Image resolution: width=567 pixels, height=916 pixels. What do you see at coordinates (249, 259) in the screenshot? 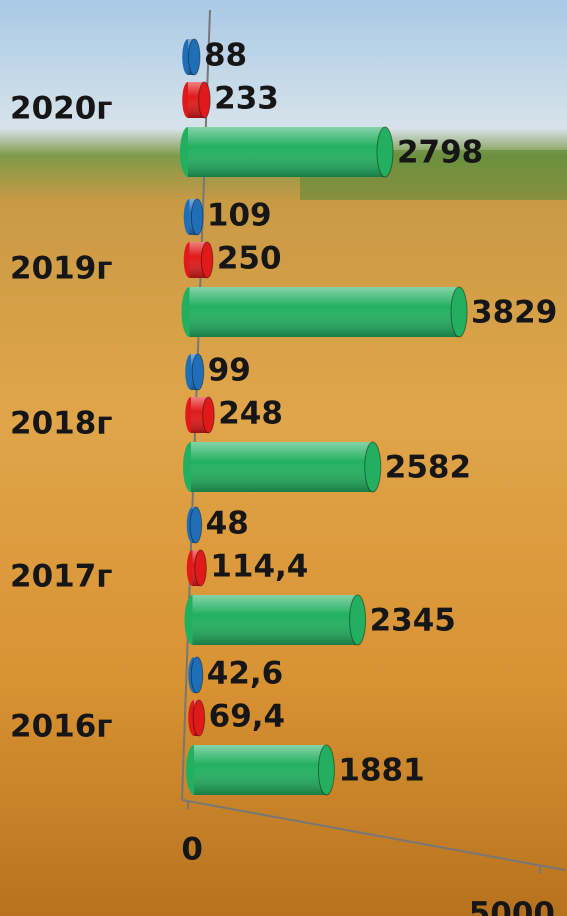
I see `value-label: 250` at bounding box center [249, 259].